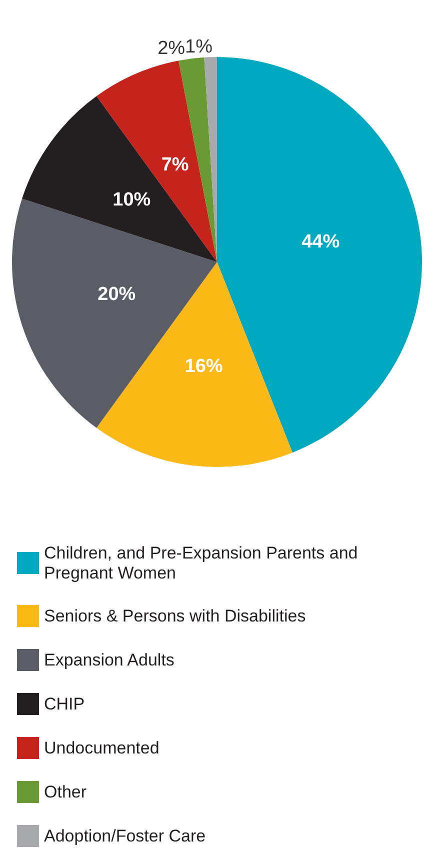 This screenshot has height=854, width=435. I want to click on legend-label: Expansion Adults, so click(109, 660).